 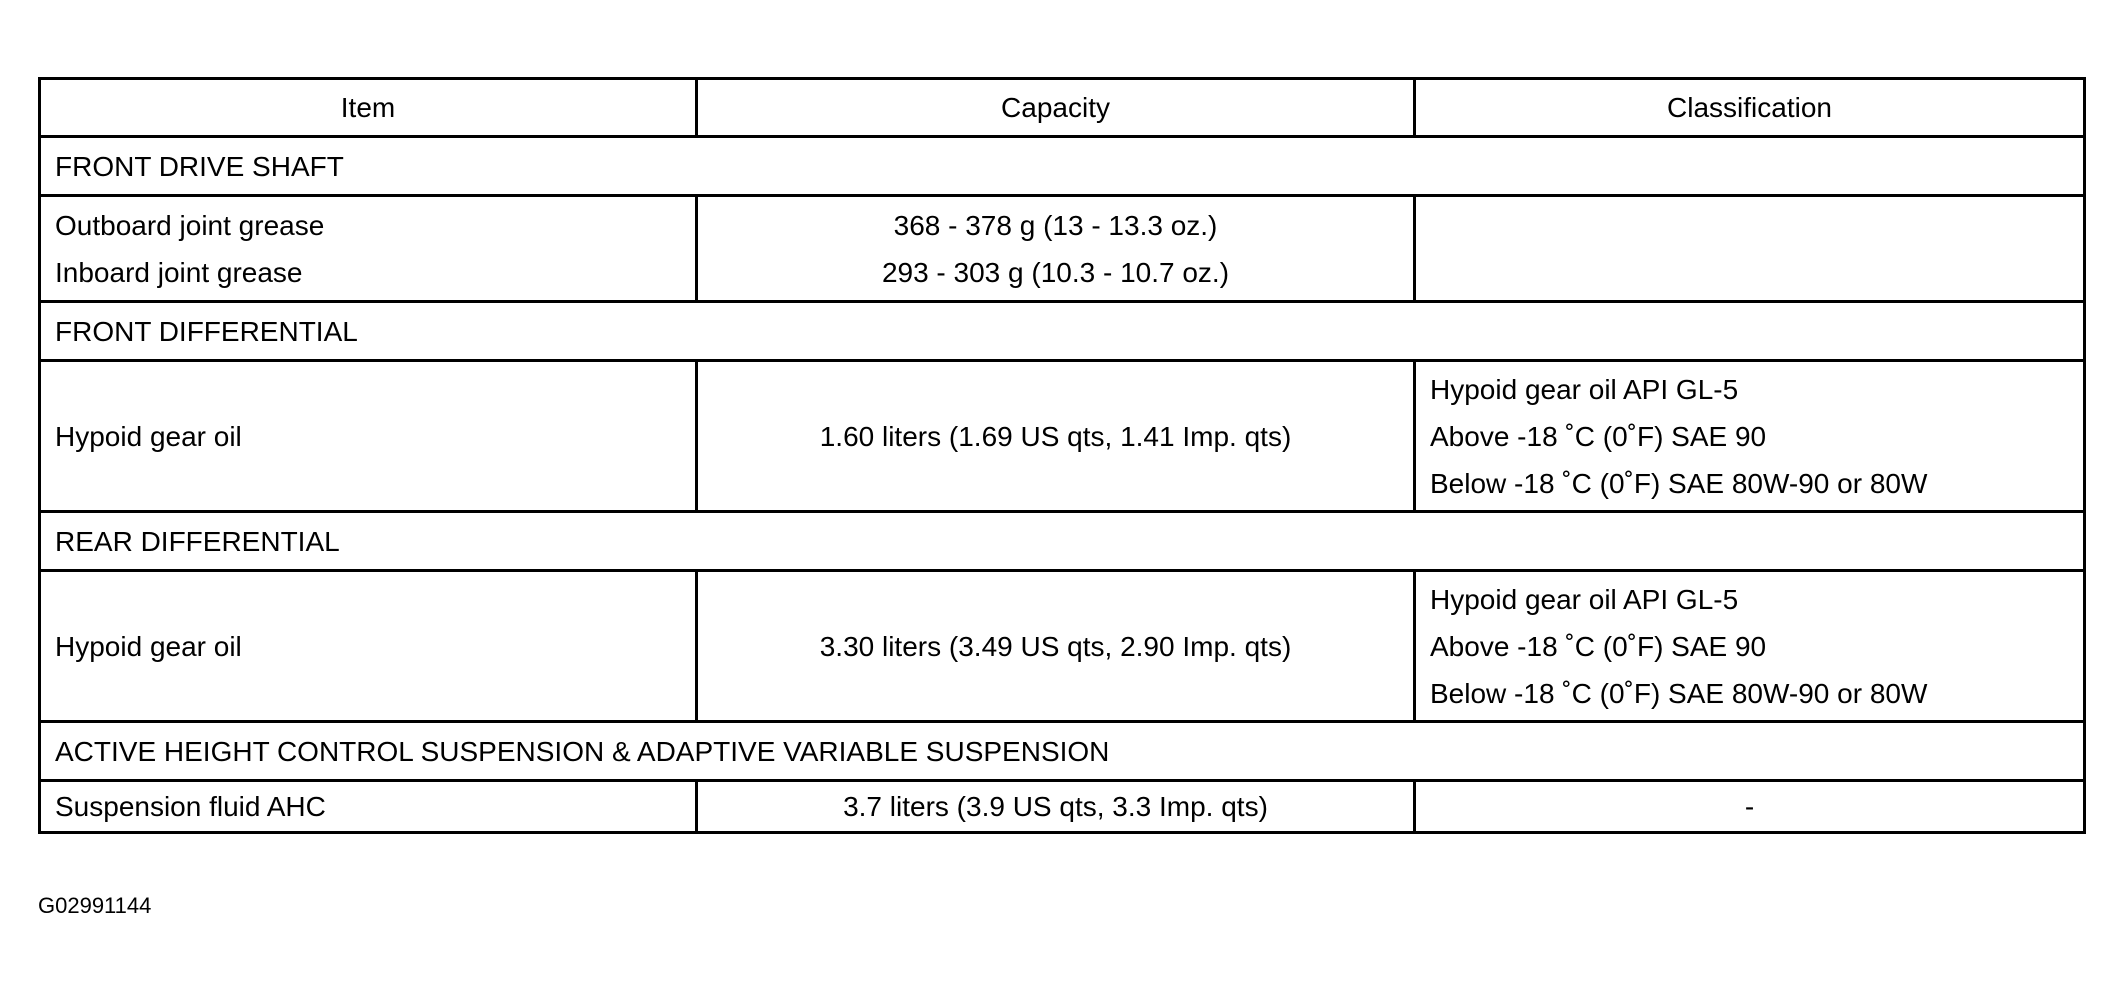 I want to click on header-row: Item Capacity Classification, so click(x=1062, y=107).